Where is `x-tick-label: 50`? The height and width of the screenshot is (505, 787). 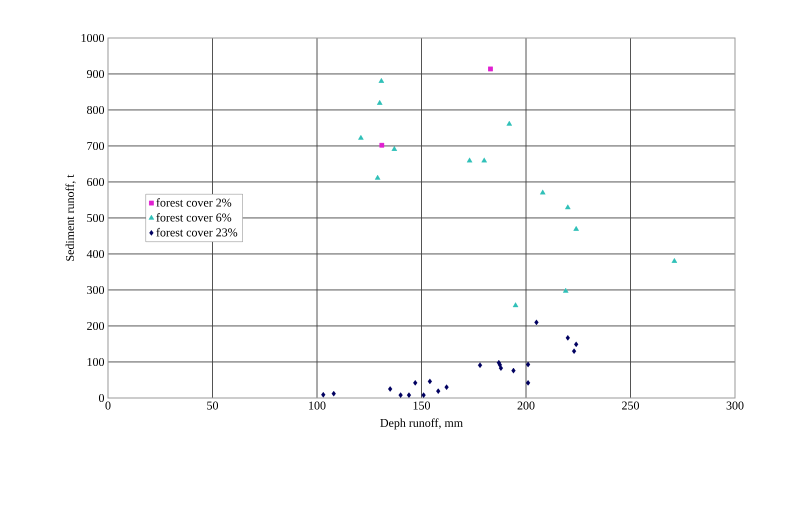 x-tick-label: 50 is located at coordinates (212, 406).